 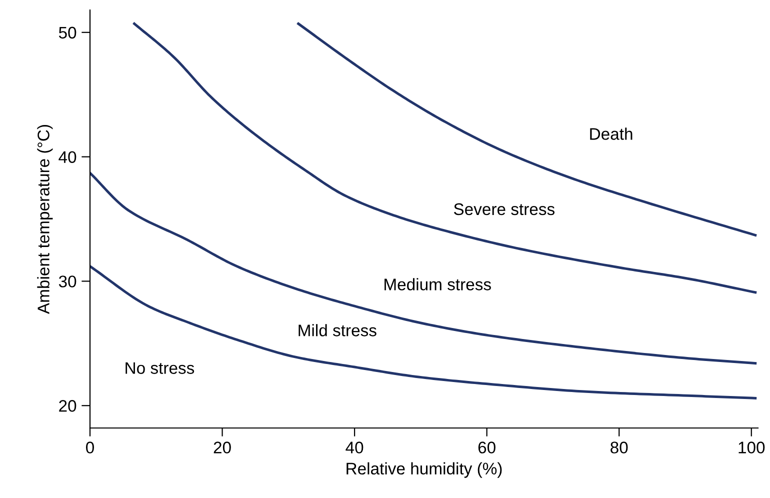 I want to click on x-tick-label: 80, so click(x=619, y=448).